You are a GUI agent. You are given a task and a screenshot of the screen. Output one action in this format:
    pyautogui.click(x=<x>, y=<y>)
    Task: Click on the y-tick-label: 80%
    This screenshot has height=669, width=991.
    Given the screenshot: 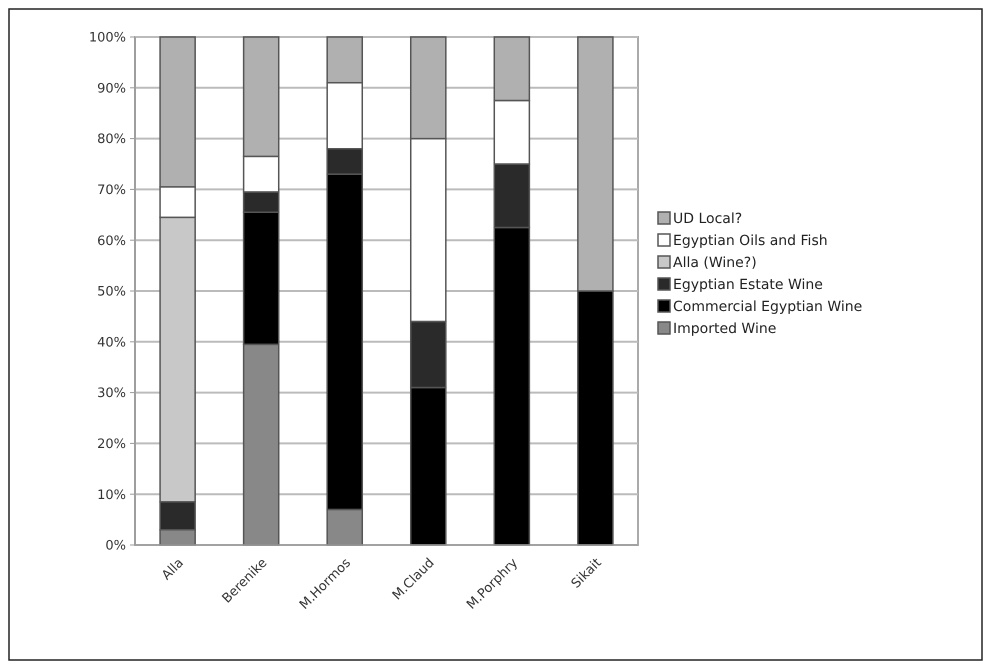 What is the action you would take?
    pyautogui.click(x=111, y=140)
    